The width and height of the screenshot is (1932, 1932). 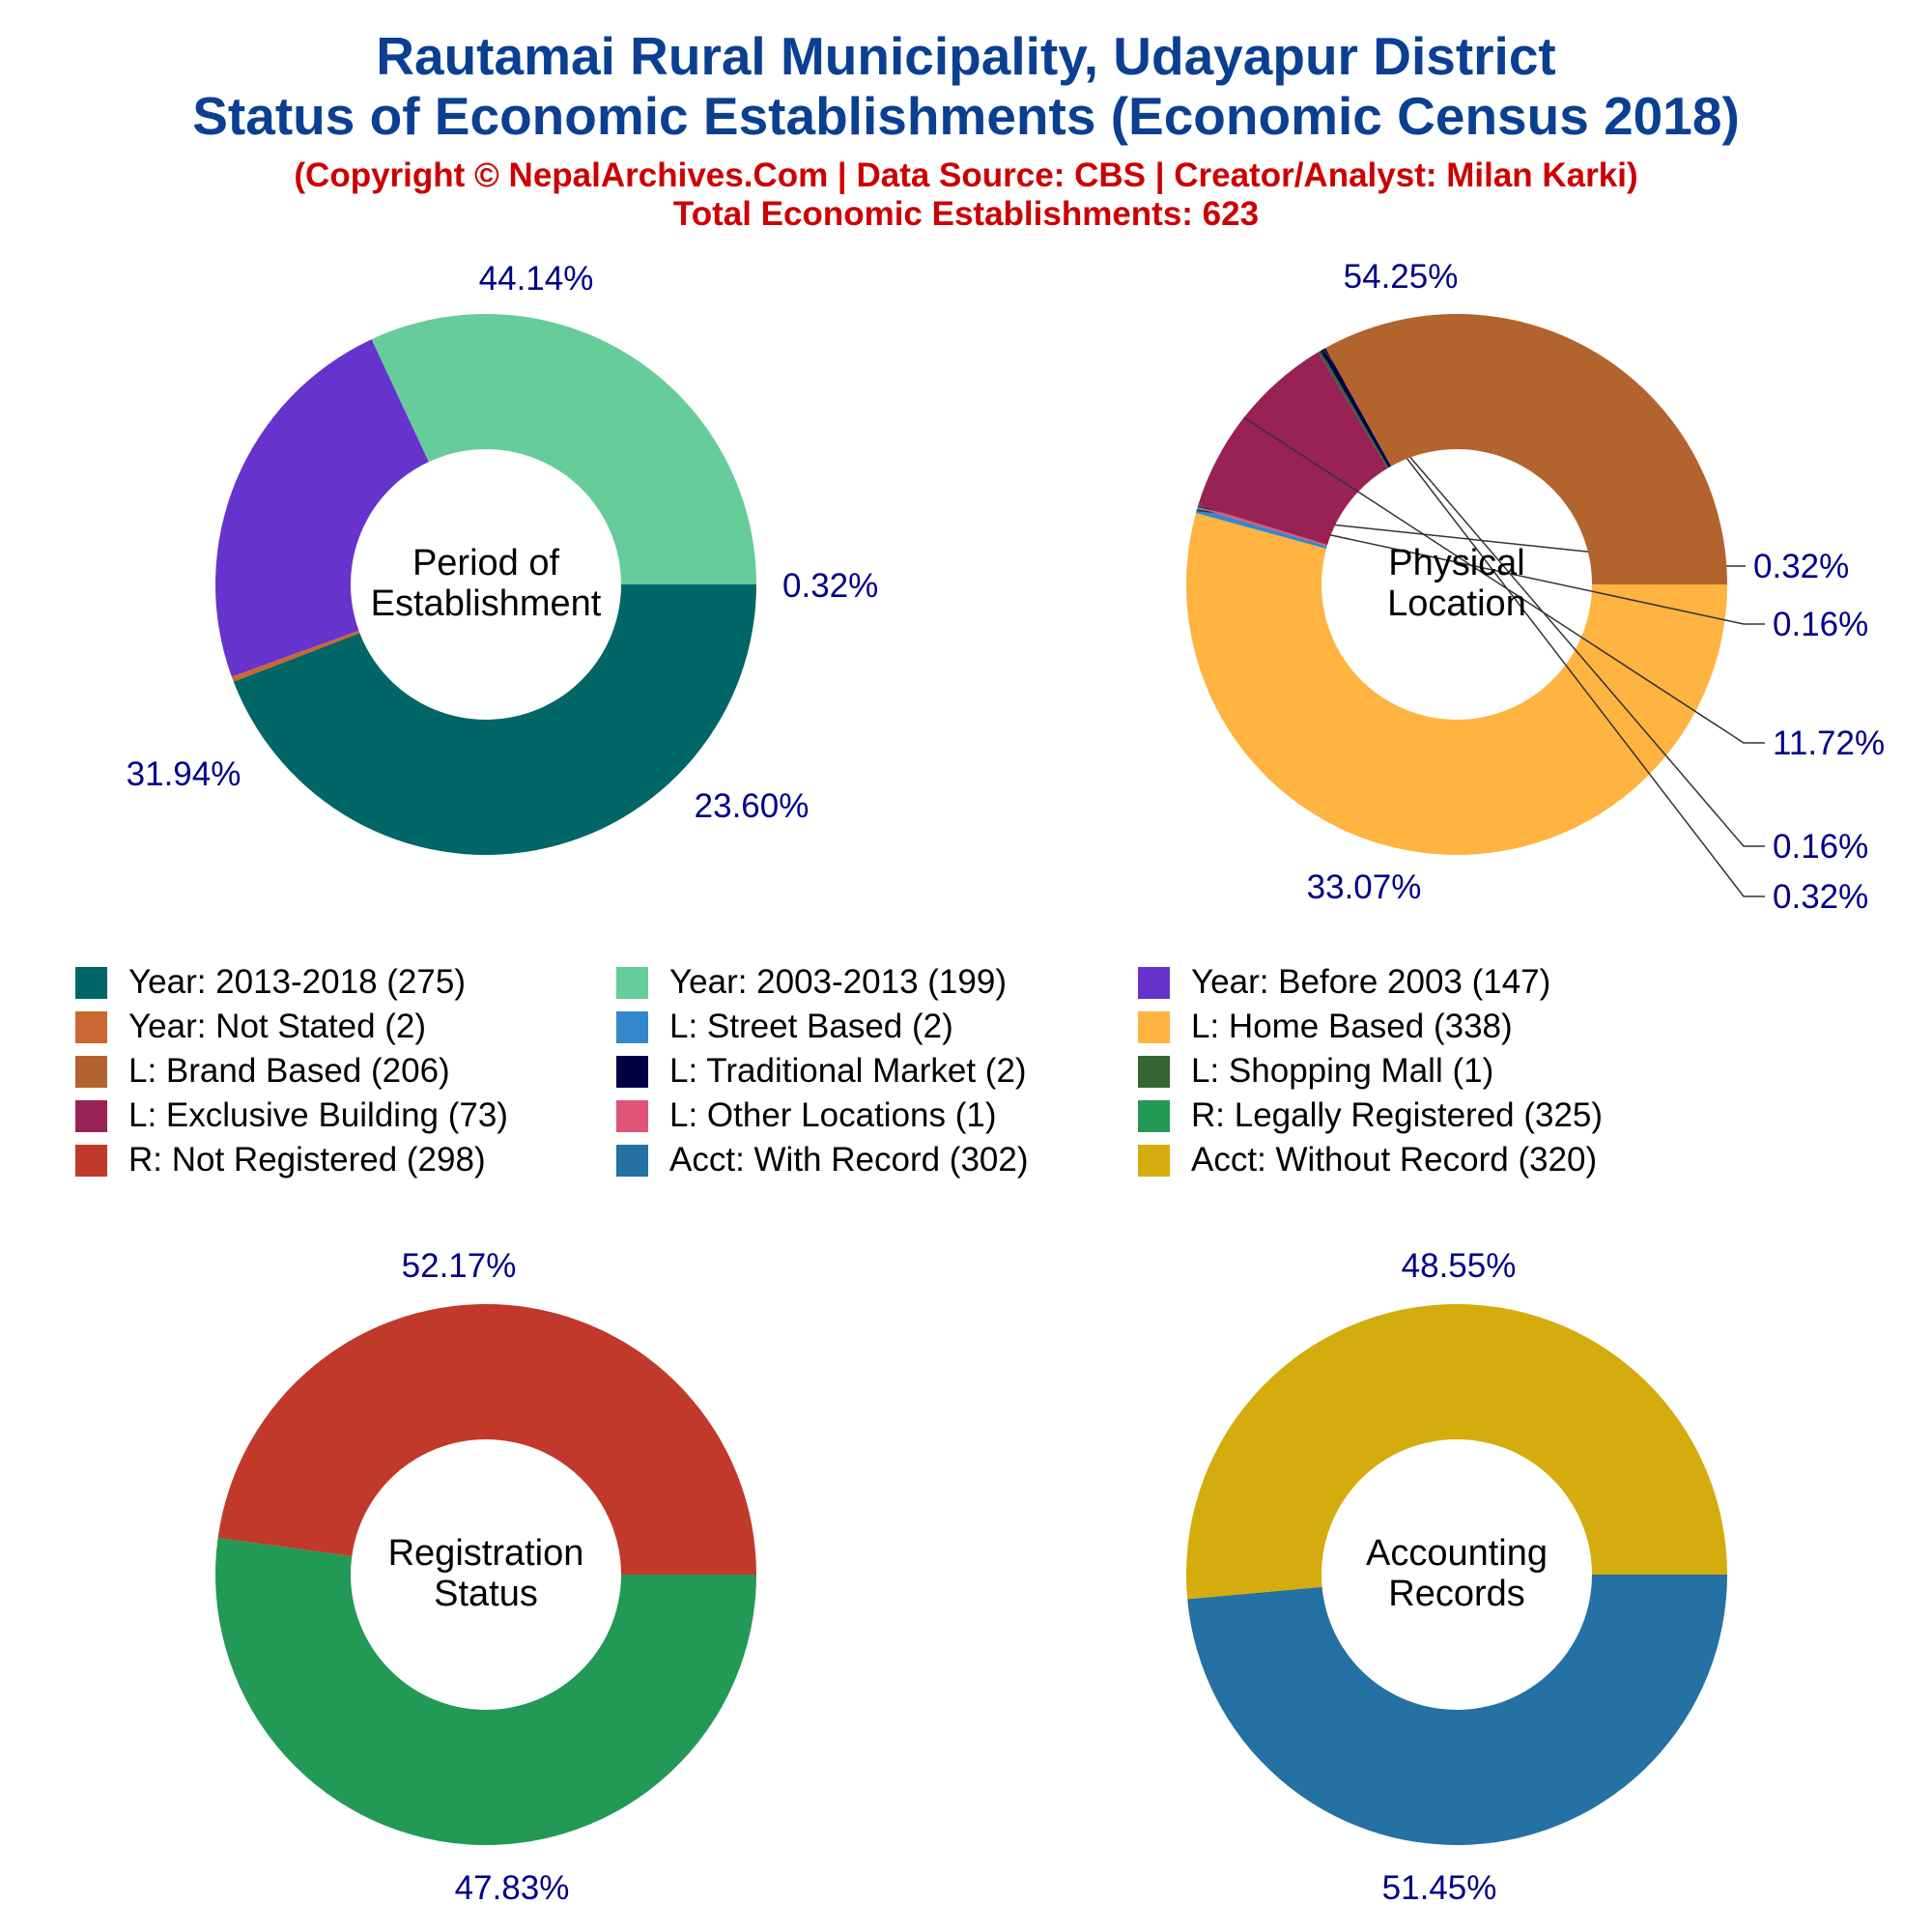 What do you see at coordinates (1456, 563) in the screenshot?
I see `donut-center-label: Physical` at bounding box center [1456, 563].